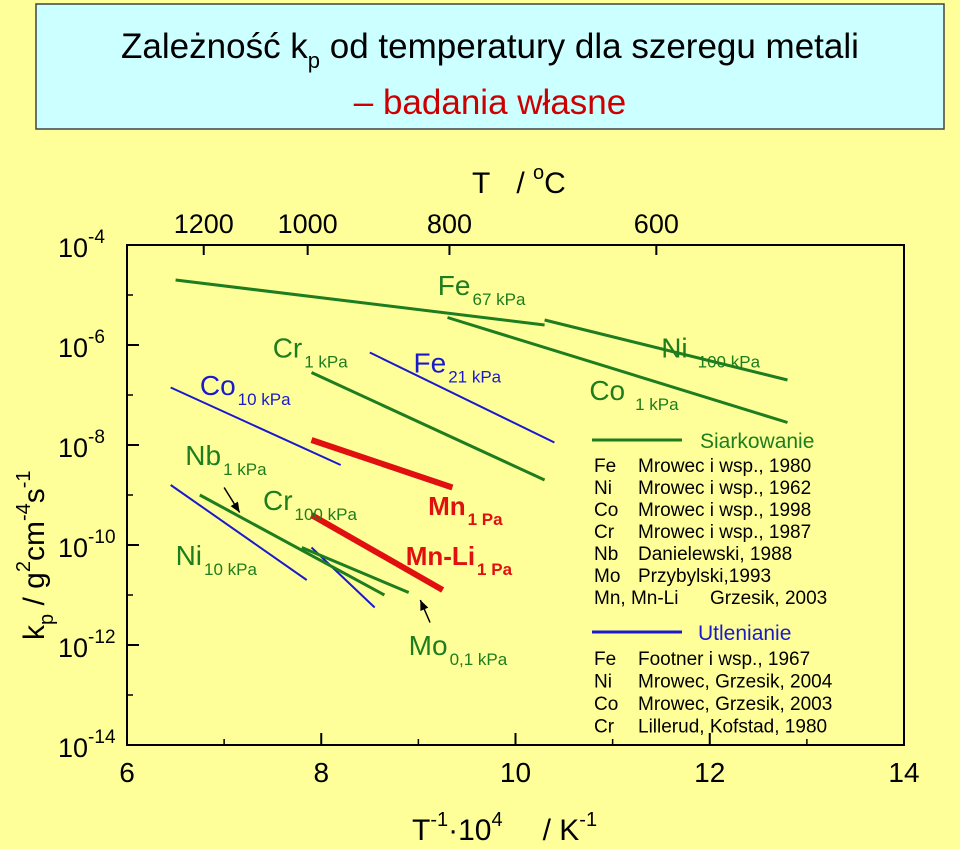 The height and width of the screenshot is (849, 960). What do you see at coordinates (439, 820) in the screenshot?
I see `x-axis-label-sup: -1` at bounding box center [439, 820].